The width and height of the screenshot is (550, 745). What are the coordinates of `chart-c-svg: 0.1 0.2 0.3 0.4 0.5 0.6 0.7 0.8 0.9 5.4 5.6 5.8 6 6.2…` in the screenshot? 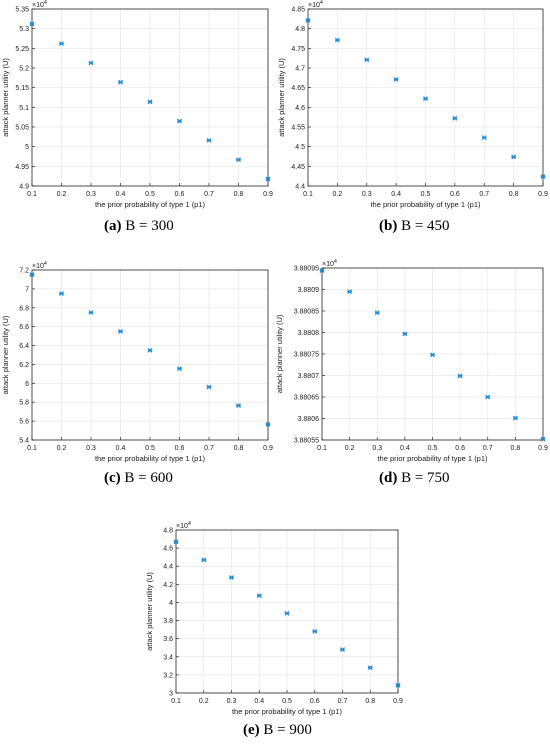 It's located at (137, 362).